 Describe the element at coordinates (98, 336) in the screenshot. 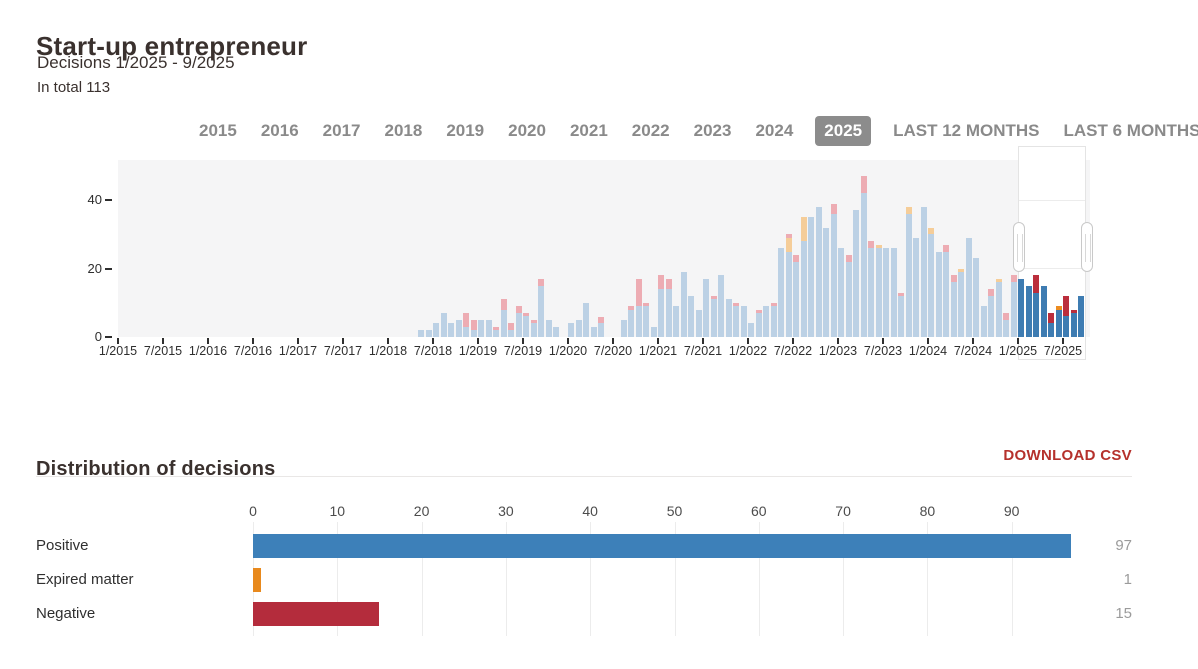

I see `y-axis-label: 0` at that location.